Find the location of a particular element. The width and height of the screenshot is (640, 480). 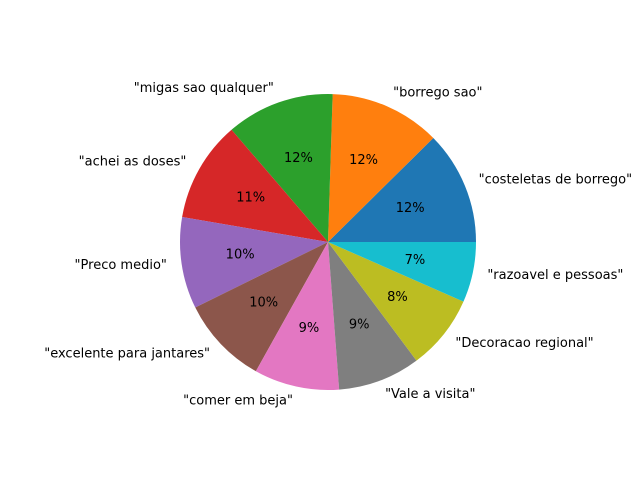

slice-label: "borrego sao" is located at coordinates (437, 92).